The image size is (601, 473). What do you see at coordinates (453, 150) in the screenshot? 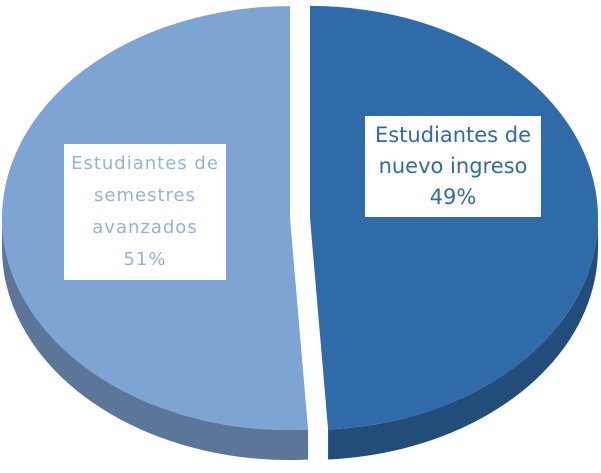
I see `category-label: Estudiantes de nuevo ingreso` at bounding box center [453, 150].